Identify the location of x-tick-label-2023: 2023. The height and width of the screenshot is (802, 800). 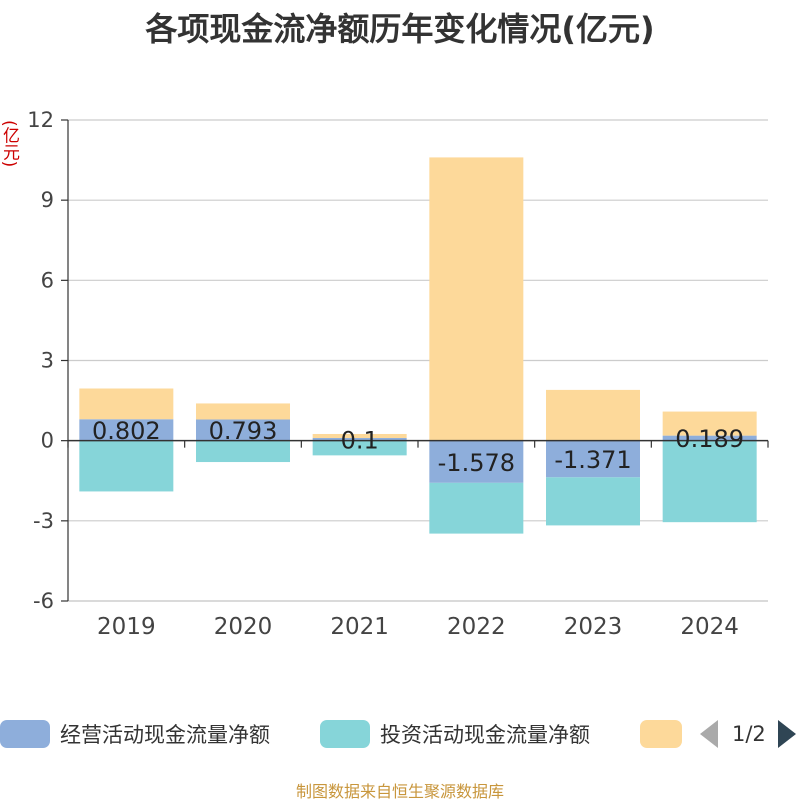
(593, 627).